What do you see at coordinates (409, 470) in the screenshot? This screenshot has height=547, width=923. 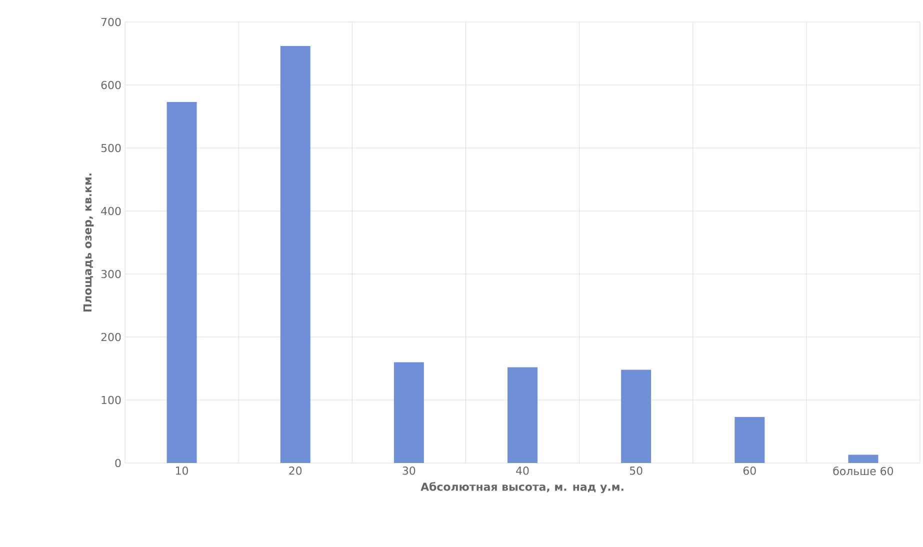 I see `x-tick-label: 30` at bounding box center [409, 470].